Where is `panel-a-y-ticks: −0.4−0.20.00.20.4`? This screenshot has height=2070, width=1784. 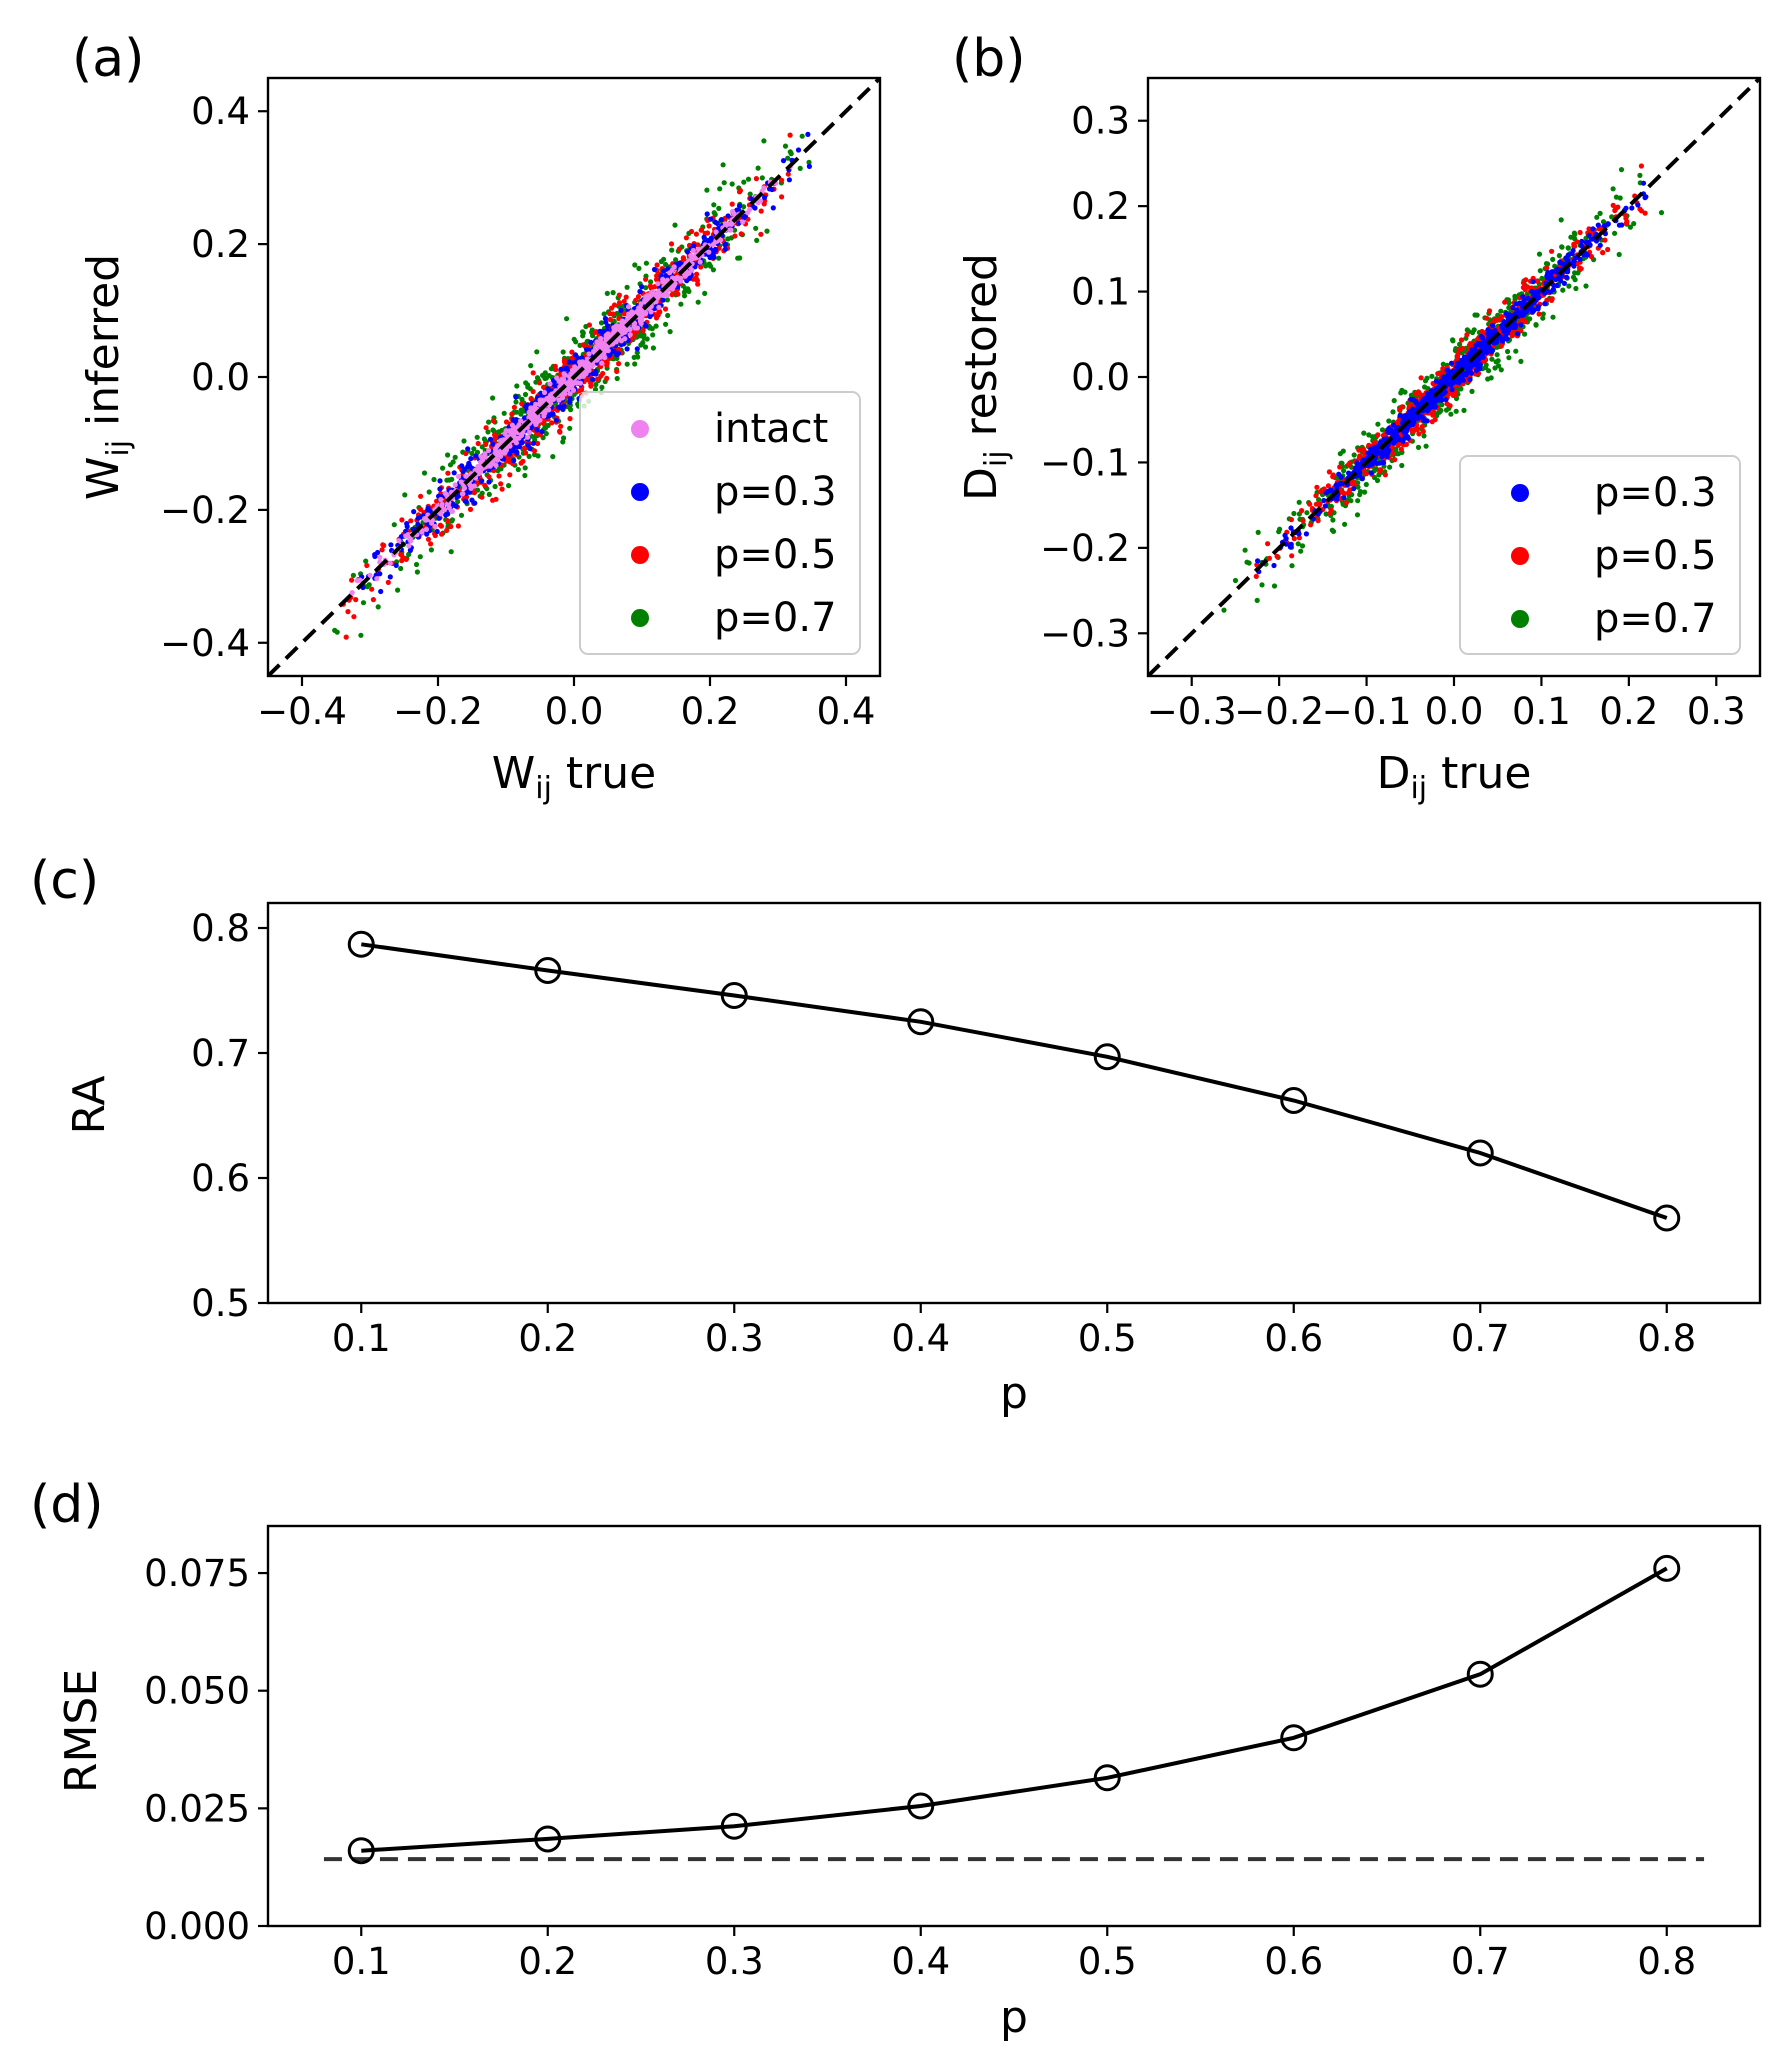
panel-a-y-ticks: −0.4−0.20.00.20.4 is located at coordinates (214, 377).